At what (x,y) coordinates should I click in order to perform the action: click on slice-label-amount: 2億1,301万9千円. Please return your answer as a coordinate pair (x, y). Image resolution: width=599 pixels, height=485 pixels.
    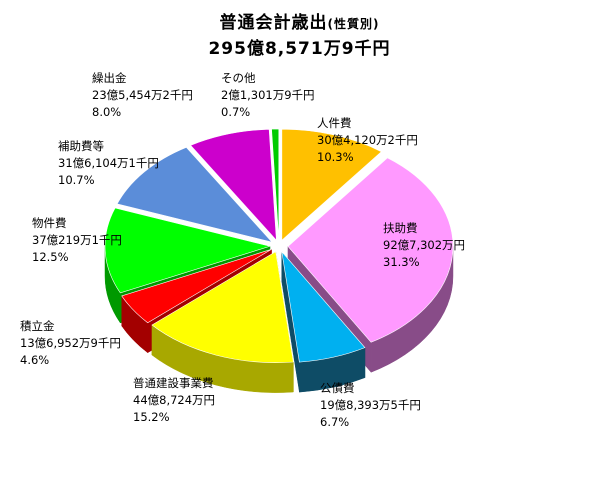
    Looking at the image, I should click on (268, 95).